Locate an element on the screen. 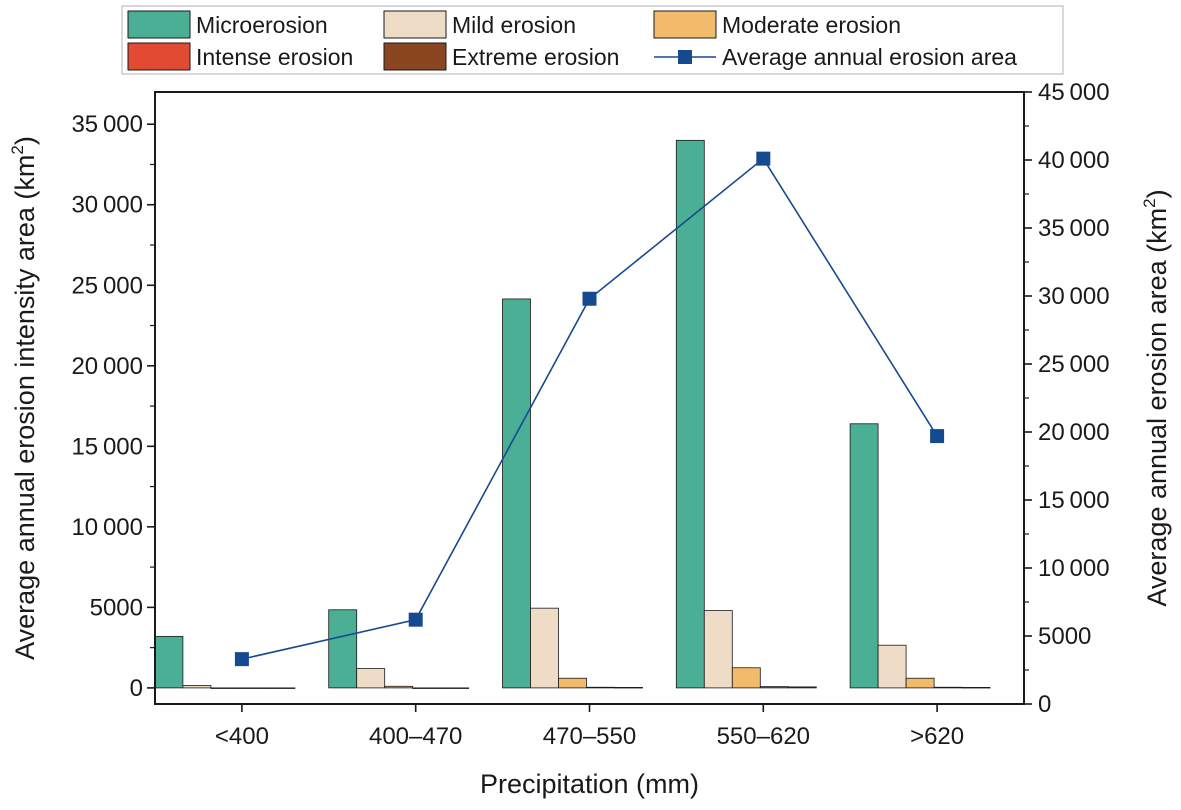  left-tick-label-2: 10 000 is located at coordinates (107, 527).